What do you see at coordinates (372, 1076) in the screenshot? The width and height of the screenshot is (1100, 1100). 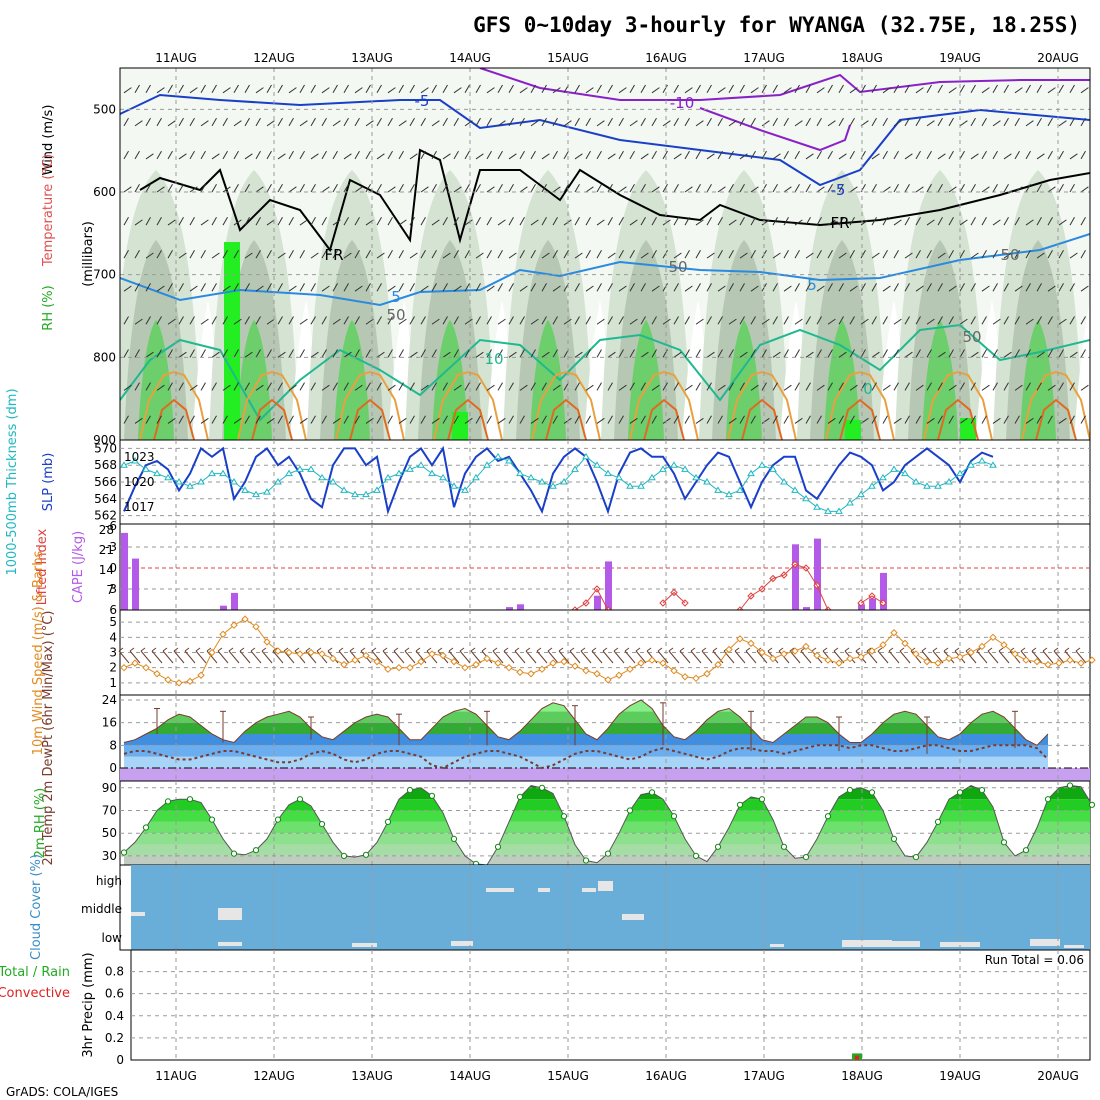 I see `bottom-date-label: 13AUG` at bounding box center [372, 1076].